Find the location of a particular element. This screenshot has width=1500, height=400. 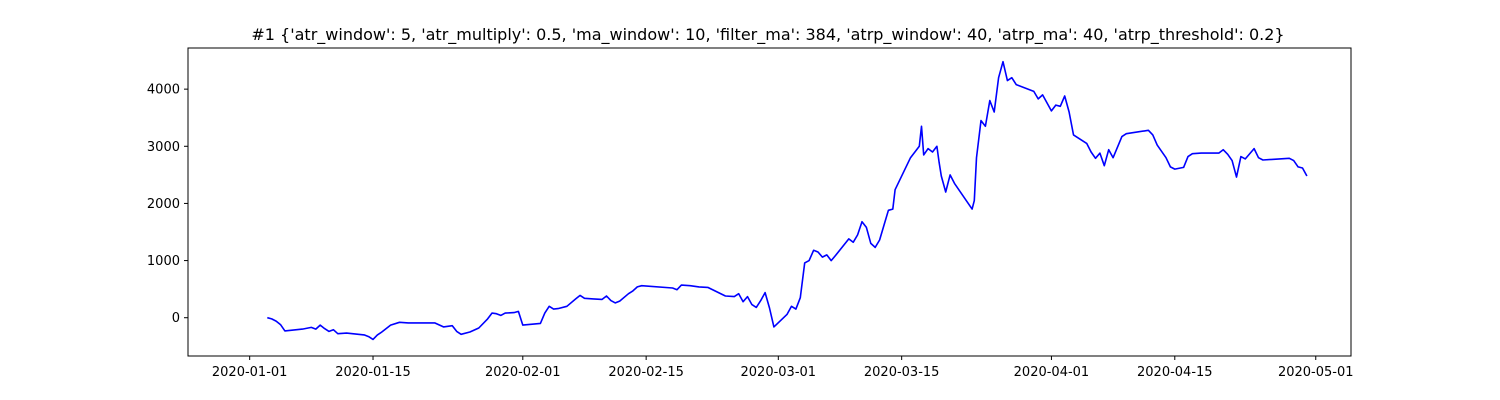

y-axis: 0 1000 2000 3000 4000 is located at coordinates (167, 204).